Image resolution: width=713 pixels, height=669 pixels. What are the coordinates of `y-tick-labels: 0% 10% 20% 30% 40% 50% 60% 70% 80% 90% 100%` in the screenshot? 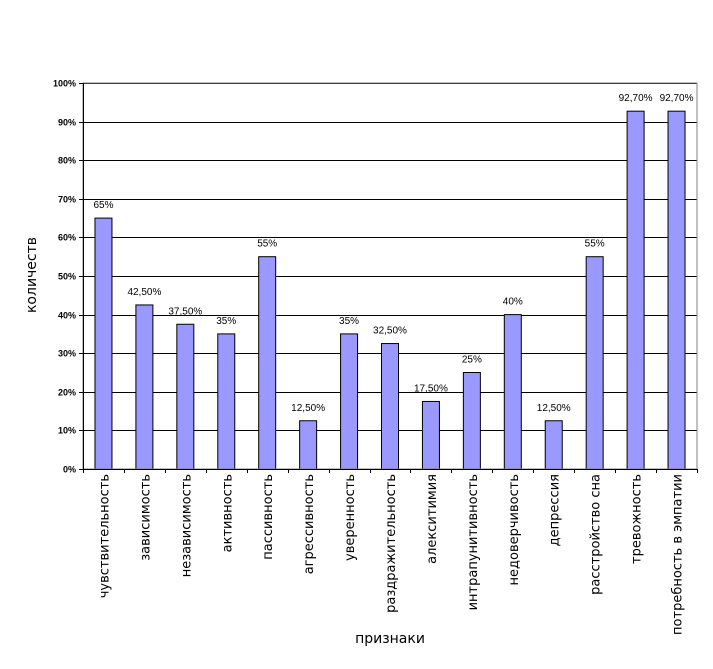 It's located at (64, 277).